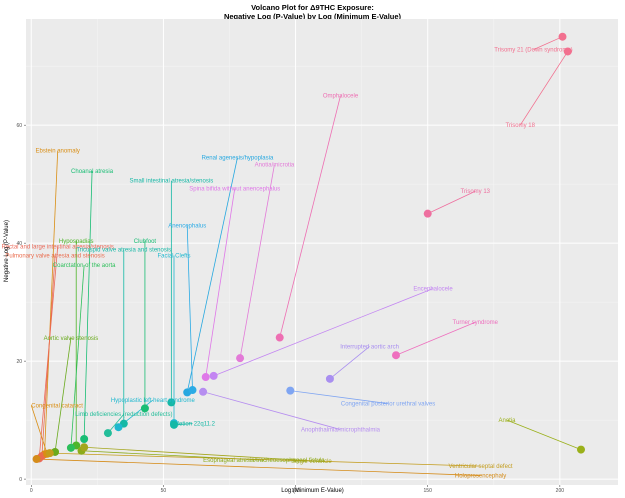 This screenshot has width=625, height=498. Describe the element at coordinates (57, 406) in the screenshot. I see `data-label: Congenital cataract` at that location.